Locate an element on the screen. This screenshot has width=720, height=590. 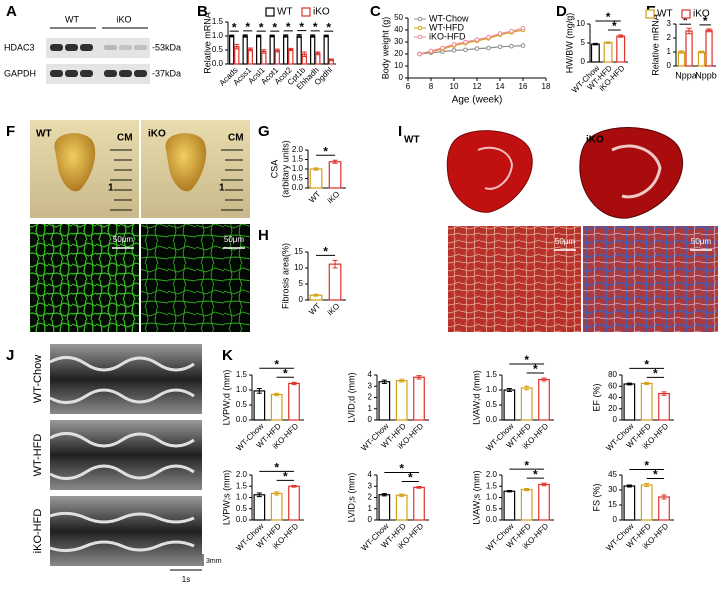
x-tick-label: Nppb is located at coordinates (706, 75).